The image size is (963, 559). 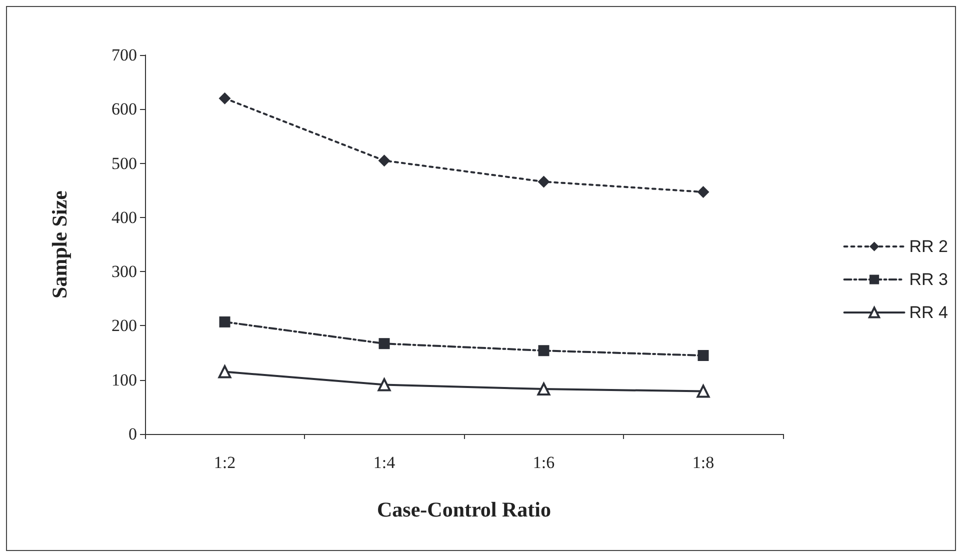 What do you see at coordinates (124, 380) in the screenshot?
I see `y-tick-label: 100` at bounding box center [124, 380].